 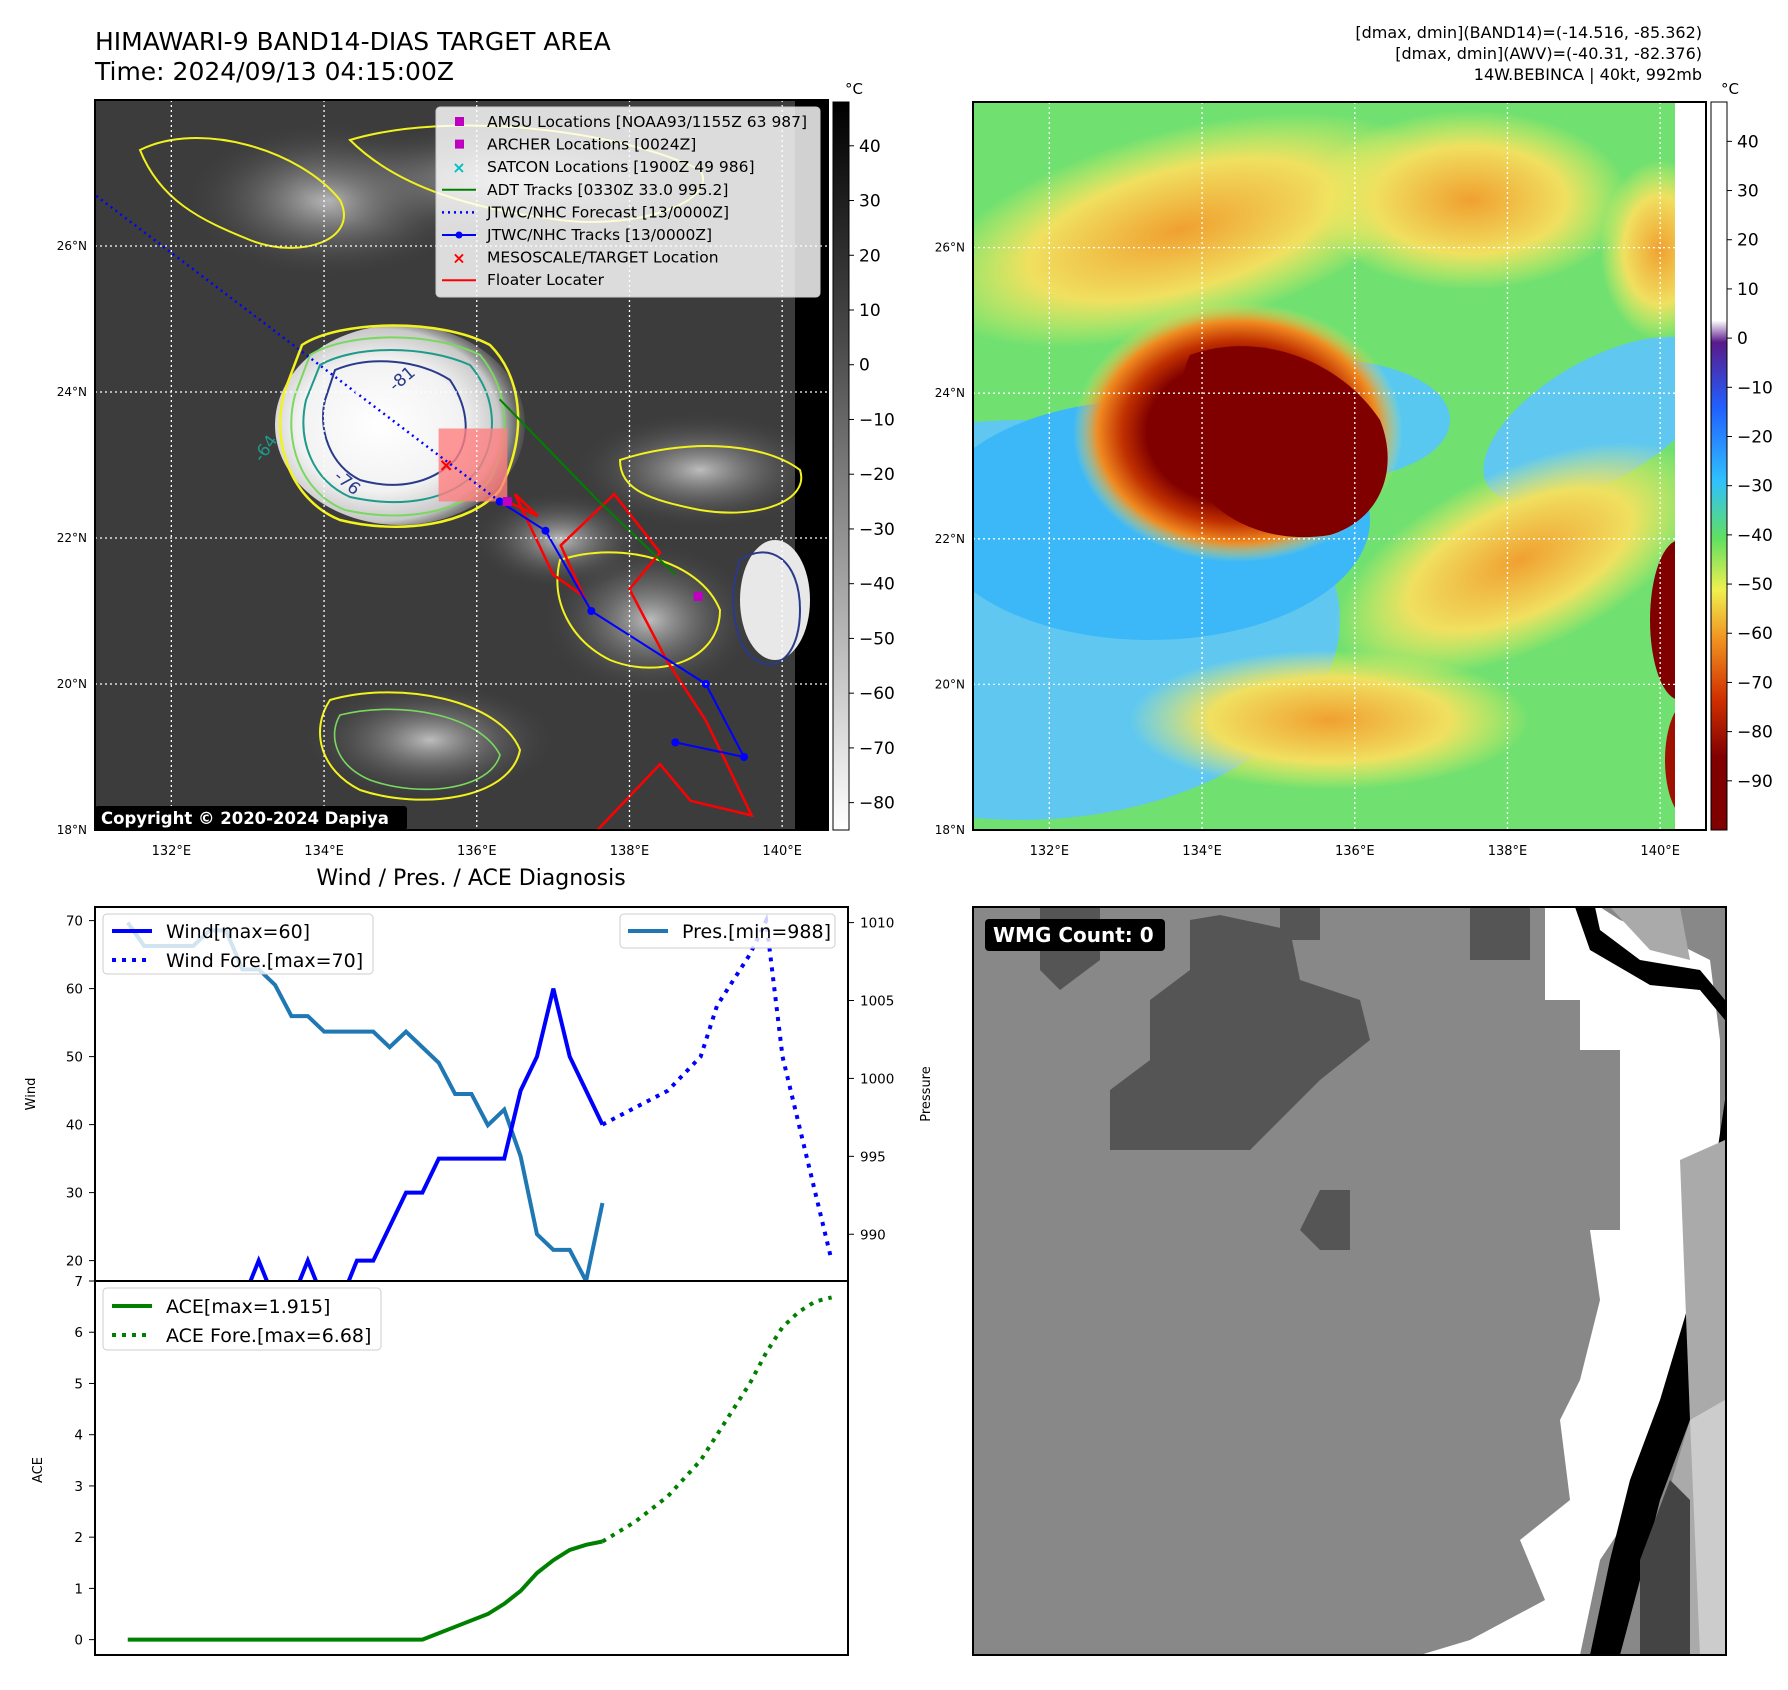 I want to click on colorbar-tick-label: −40, so click(x=877, y=585).